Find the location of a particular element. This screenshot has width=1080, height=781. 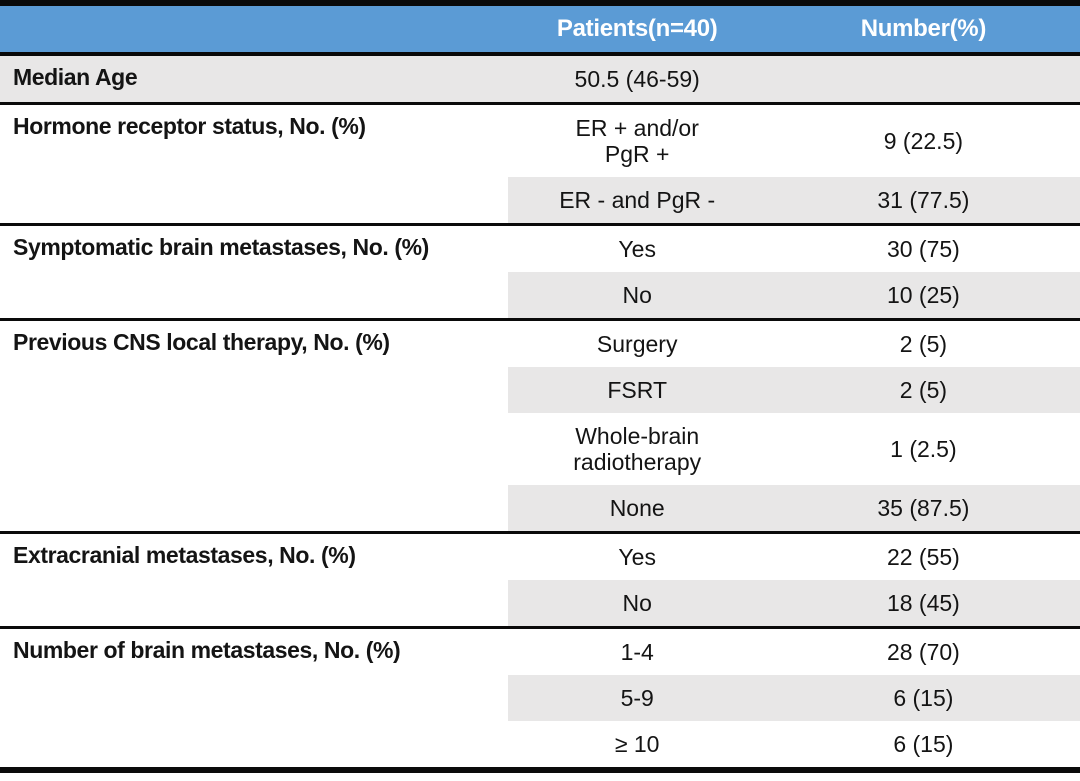

row-header-cell: Number of brain metastases, No. (%) is located at coordinates (254, 698).